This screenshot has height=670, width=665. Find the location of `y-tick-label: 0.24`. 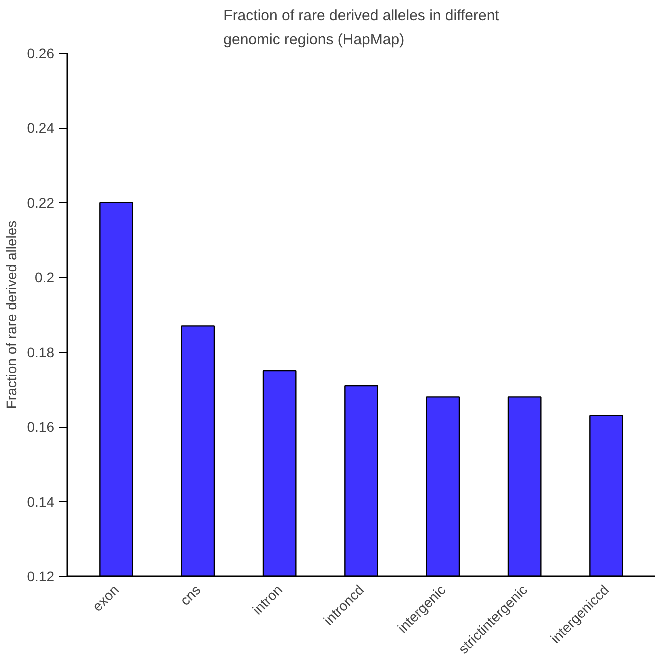

y-tick-label: 0.24 is located at coordinates (41, 128).